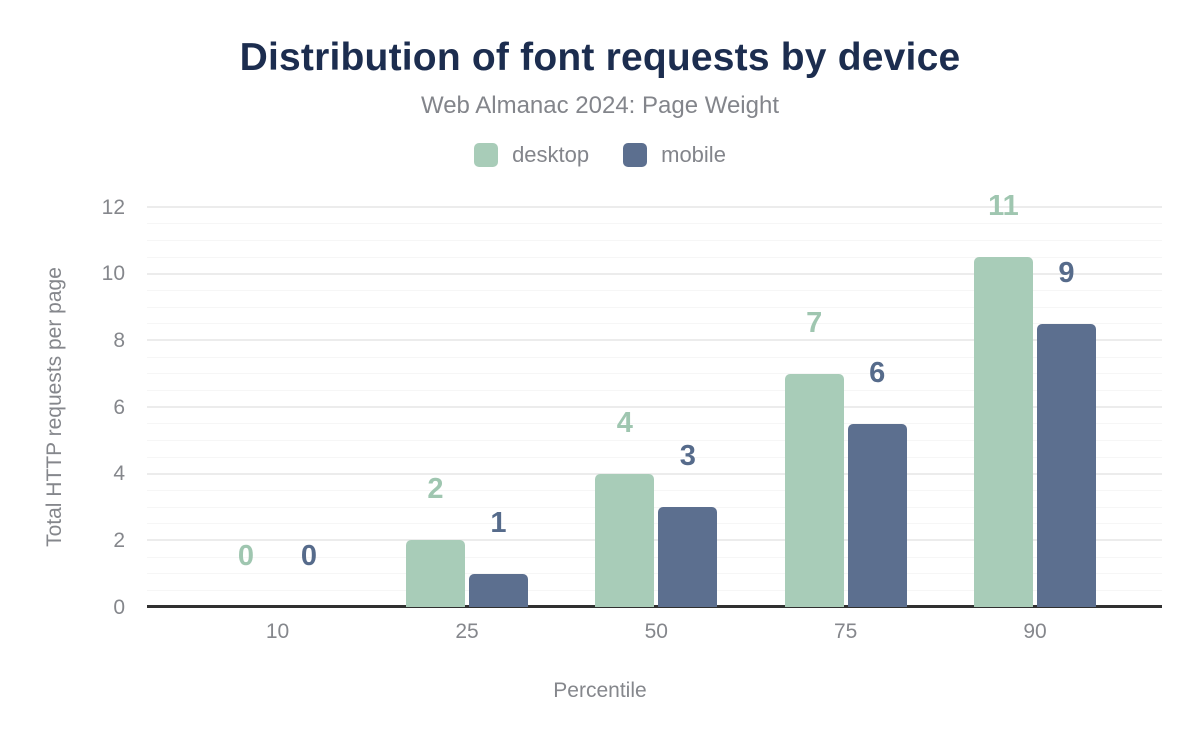 This screenshot has width=1200, height=742. What do you see at coordinates (277, 631) in the screenshot?
I see `x-tick-label: 10` at bounding box center [277, 631].